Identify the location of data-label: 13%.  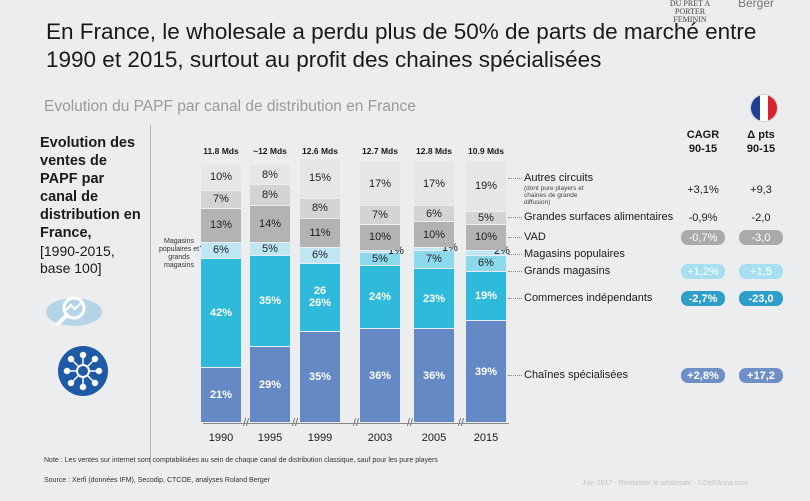
(221, 225).